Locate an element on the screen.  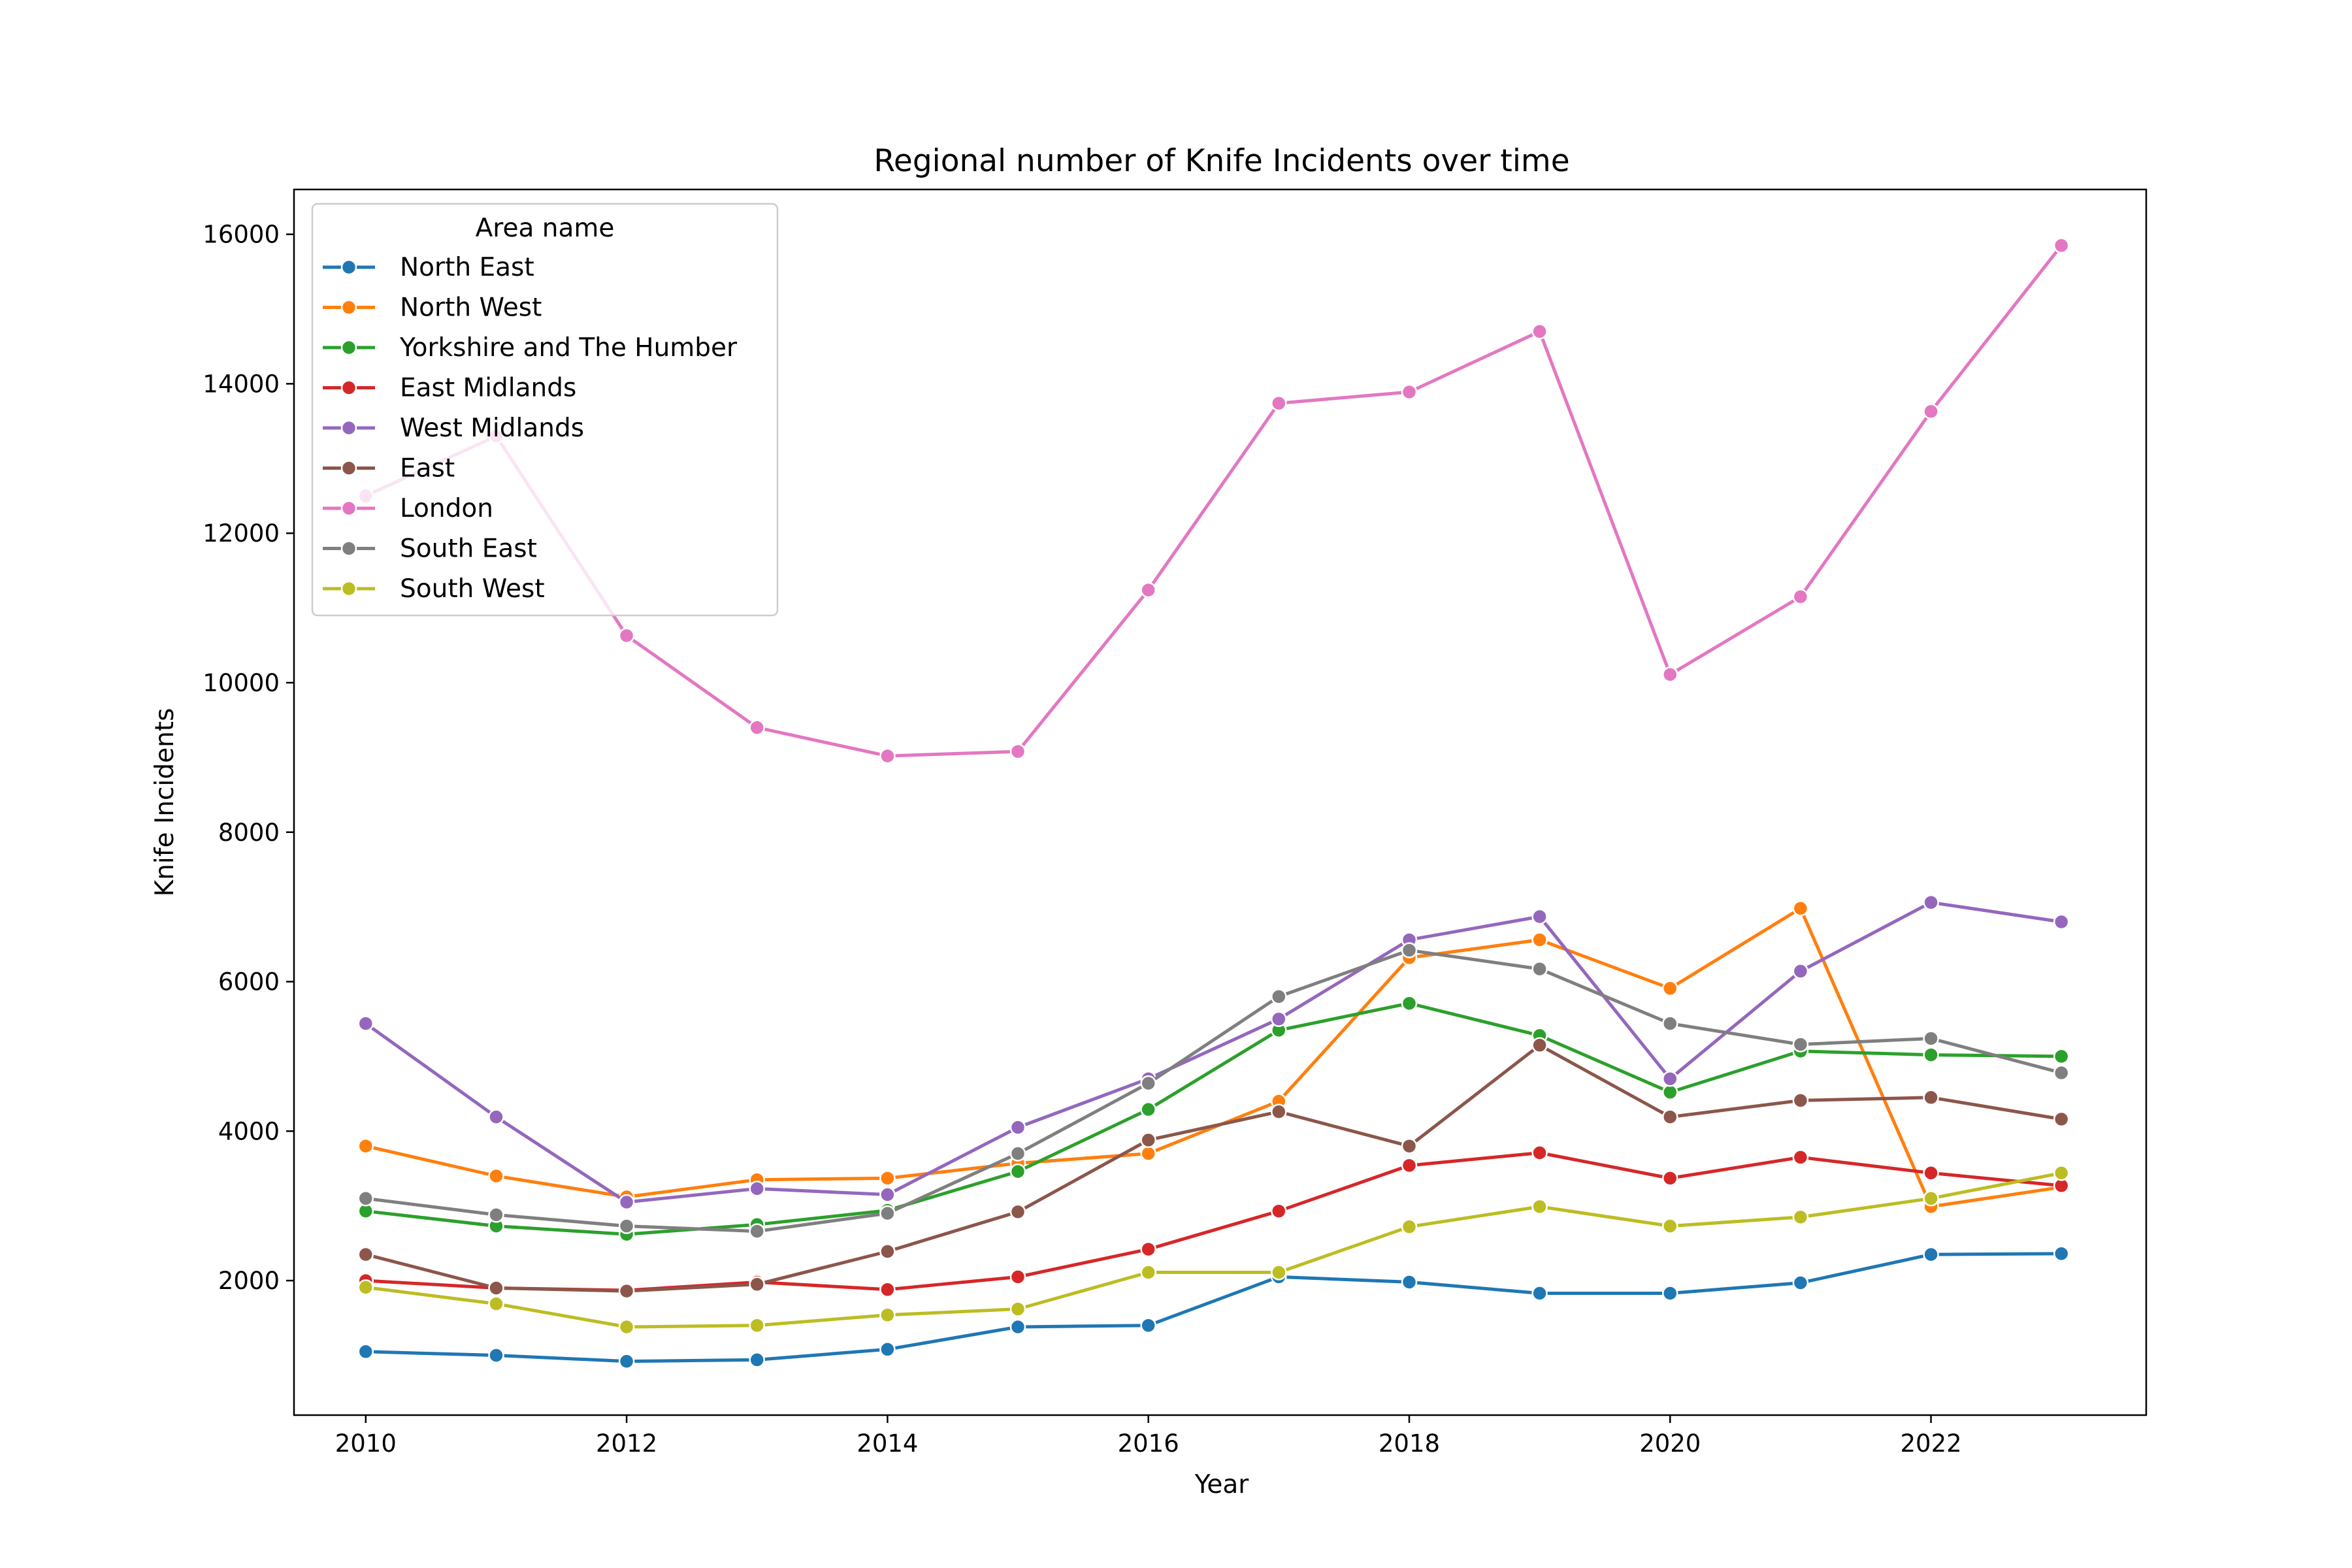
data-point-london-2023 is located at coordinates (2061, 245).